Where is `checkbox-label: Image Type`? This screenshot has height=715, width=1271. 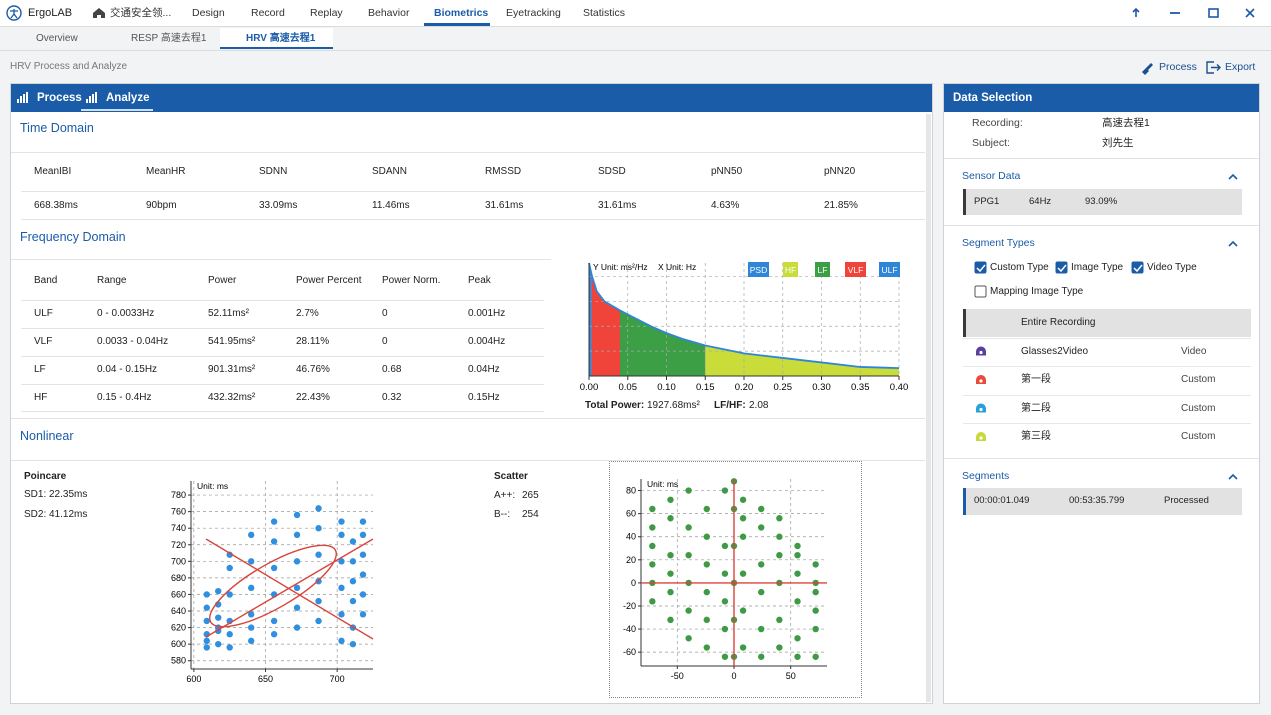 checkbox-label: Image Type is located at coordinates (1097, 267).